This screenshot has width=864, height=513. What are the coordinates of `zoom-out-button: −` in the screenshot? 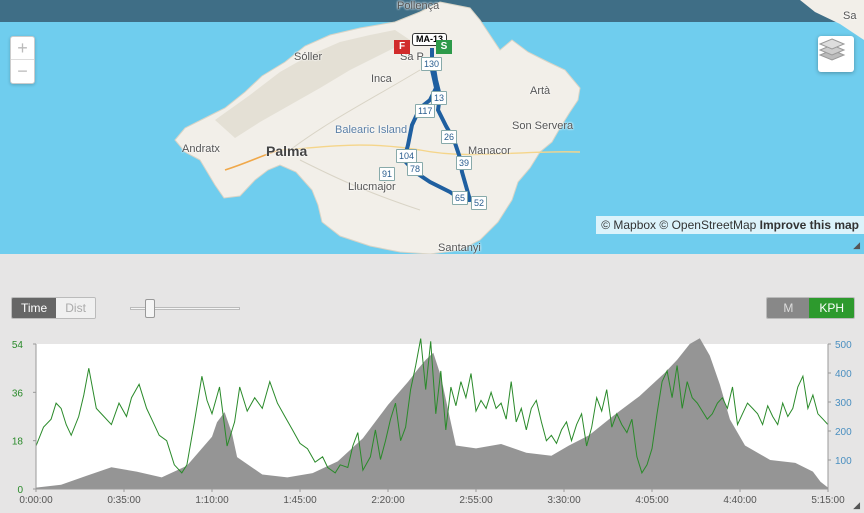 It's located at (22, 71).